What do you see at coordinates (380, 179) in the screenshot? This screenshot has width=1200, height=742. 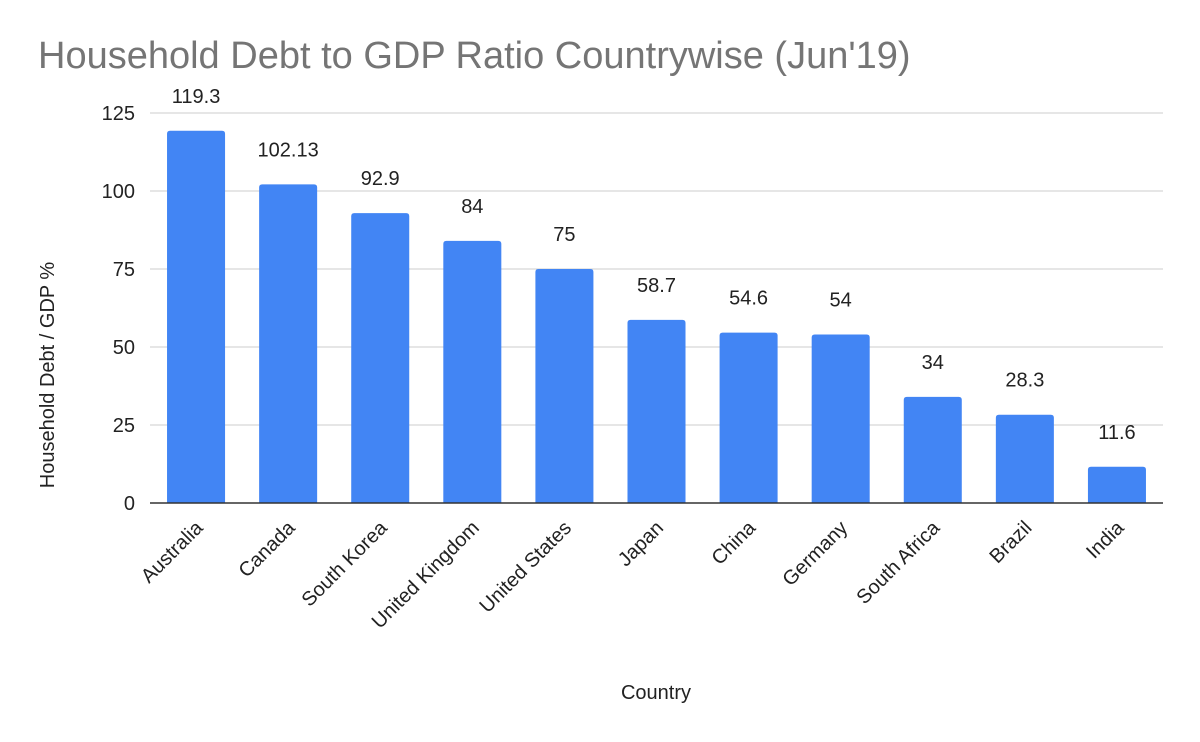 I see `data-label: 92.9` at bounding box center [380, 179].